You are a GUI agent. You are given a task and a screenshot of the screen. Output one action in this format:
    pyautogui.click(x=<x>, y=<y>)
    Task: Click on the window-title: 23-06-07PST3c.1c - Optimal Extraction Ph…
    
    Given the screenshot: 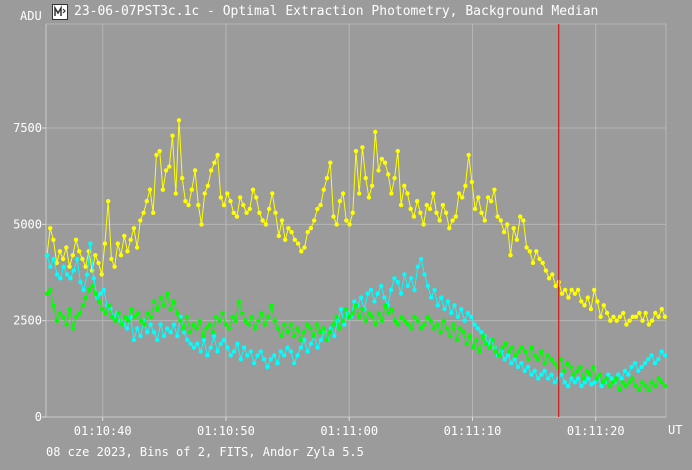 What is the action you would take?
    pyautogui.click(x=336, y=11)
    